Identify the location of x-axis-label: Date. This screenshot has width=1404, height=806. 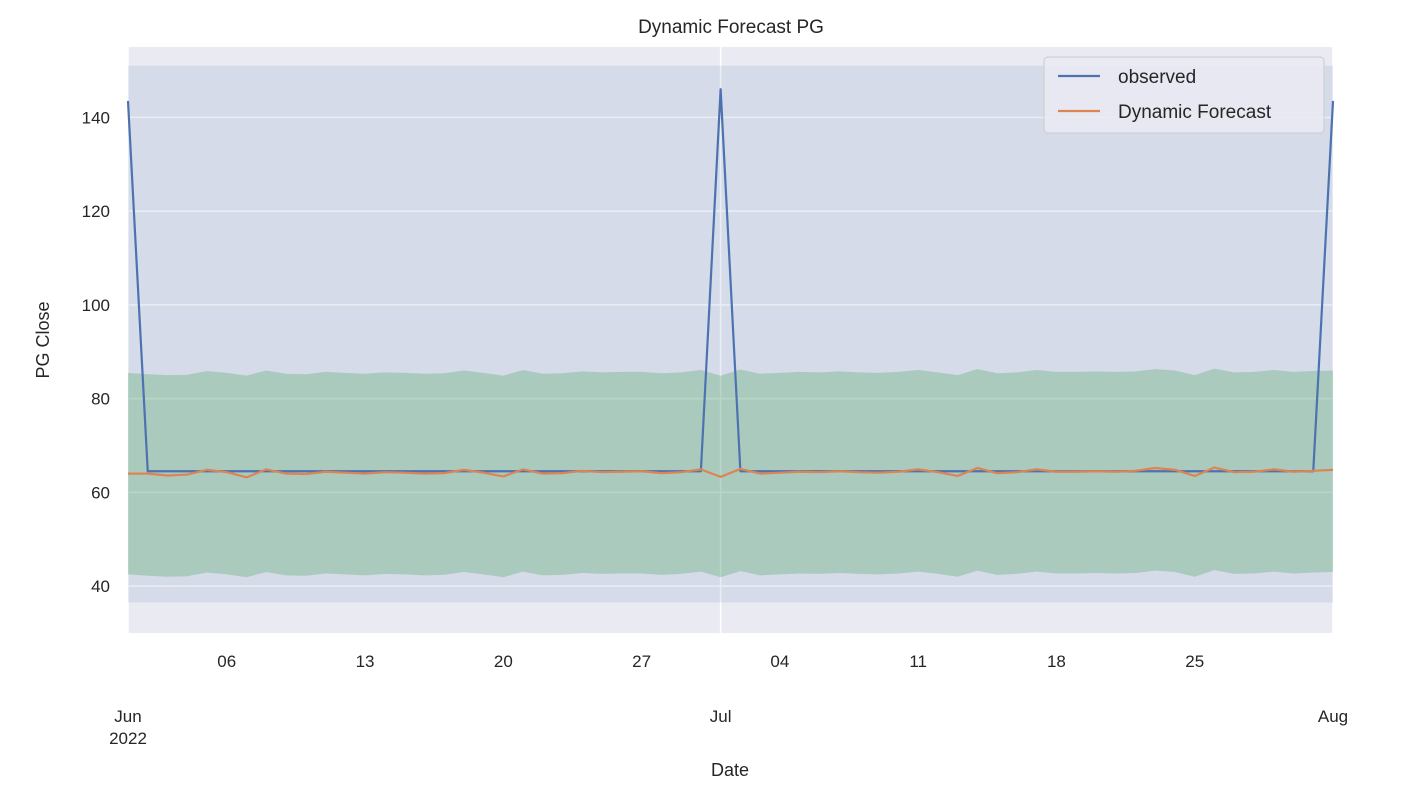
(730, 770).